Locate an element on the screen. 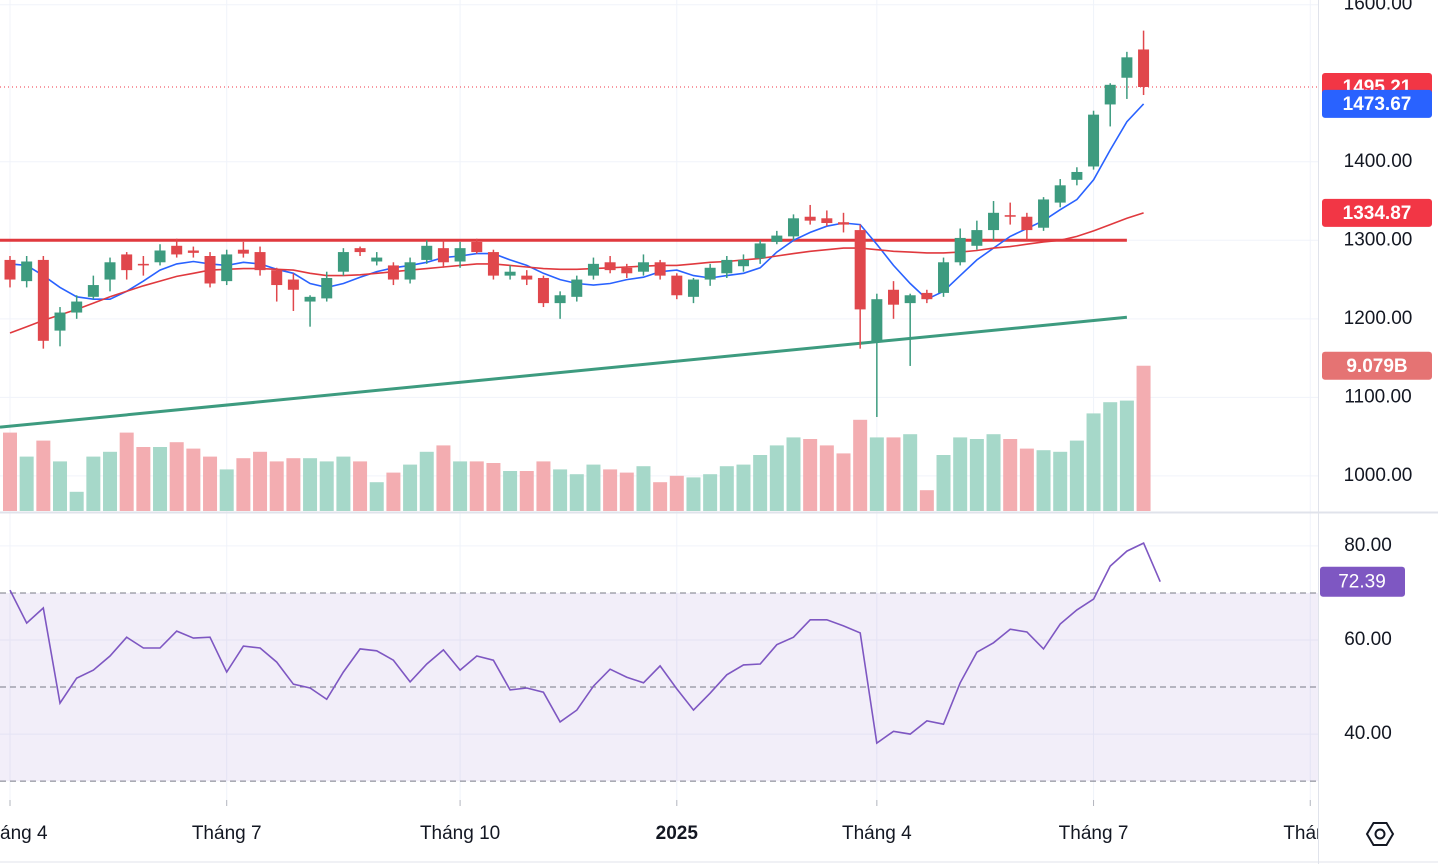 The height and width of the screenshot is (864, 1438). settings-icon-center is located at coordinates (1380, 834).